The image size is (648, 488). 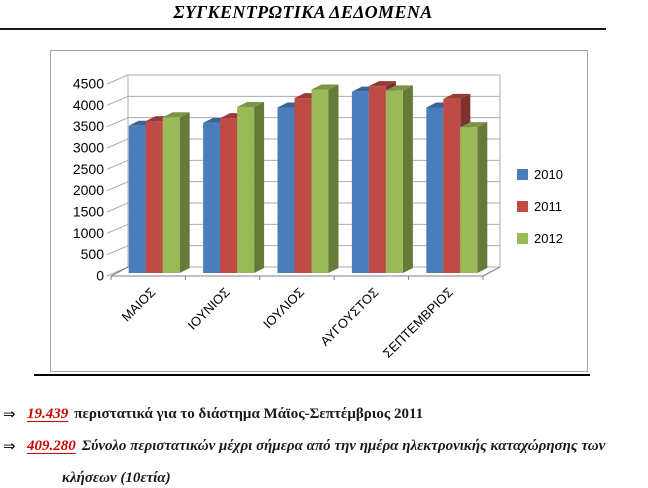 What do you see at coordinates (303, 12) in the screenshot?
I see `page-title: ΣΥΓΚΕΝΤΡΩΤΙΚΑ ΔΕΔΟΜΕΝΑ` at bounding box center [303, 12].